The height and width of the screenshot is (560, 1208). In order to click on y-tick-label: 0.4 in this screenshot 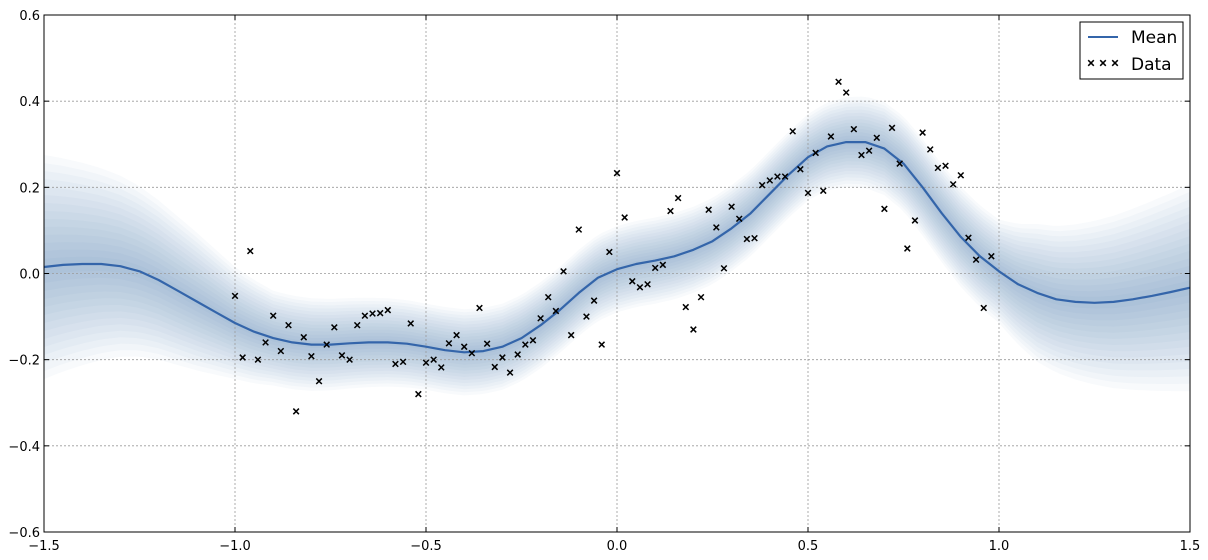, I will do `click(29, 102)`.